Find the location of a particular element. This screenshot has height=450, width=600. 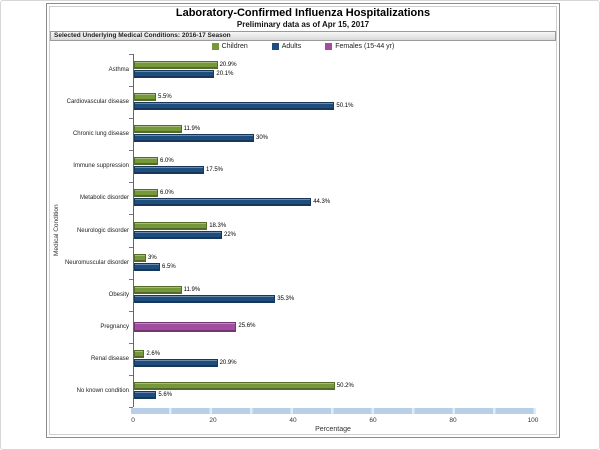

bar-value-label: 6.5% is located at coordinates (169, 266).